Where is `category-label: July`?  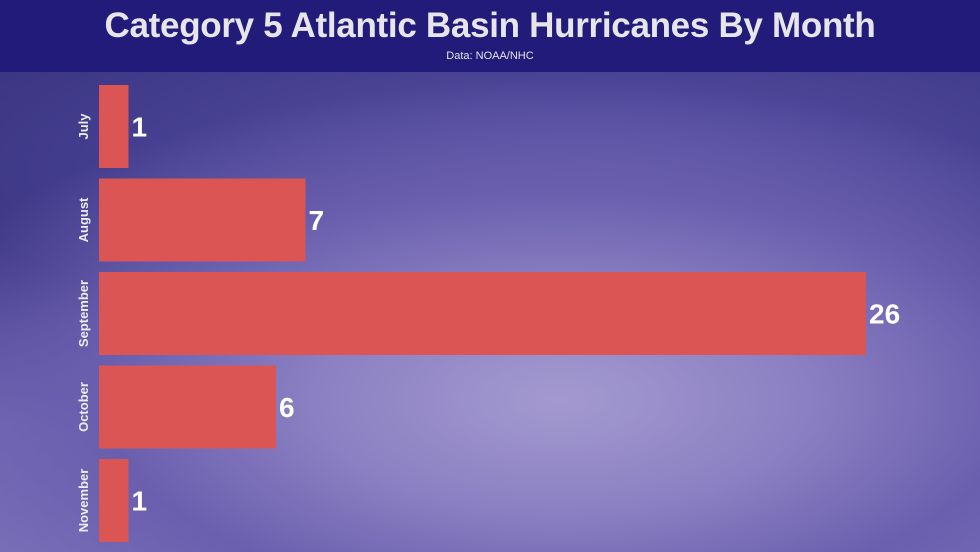
category-label: July is located at coordinates (83, 126).